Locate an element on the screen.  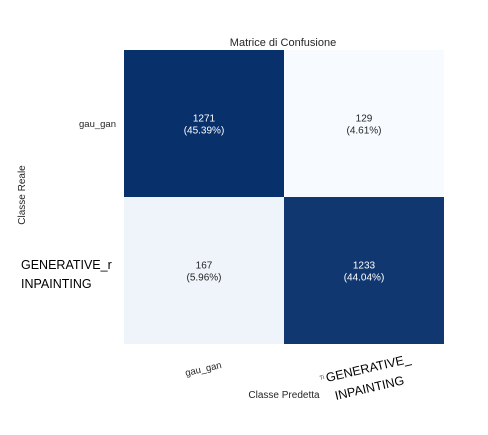
chart-title: Matrice di Confusione is located at coordinates (283, 43).